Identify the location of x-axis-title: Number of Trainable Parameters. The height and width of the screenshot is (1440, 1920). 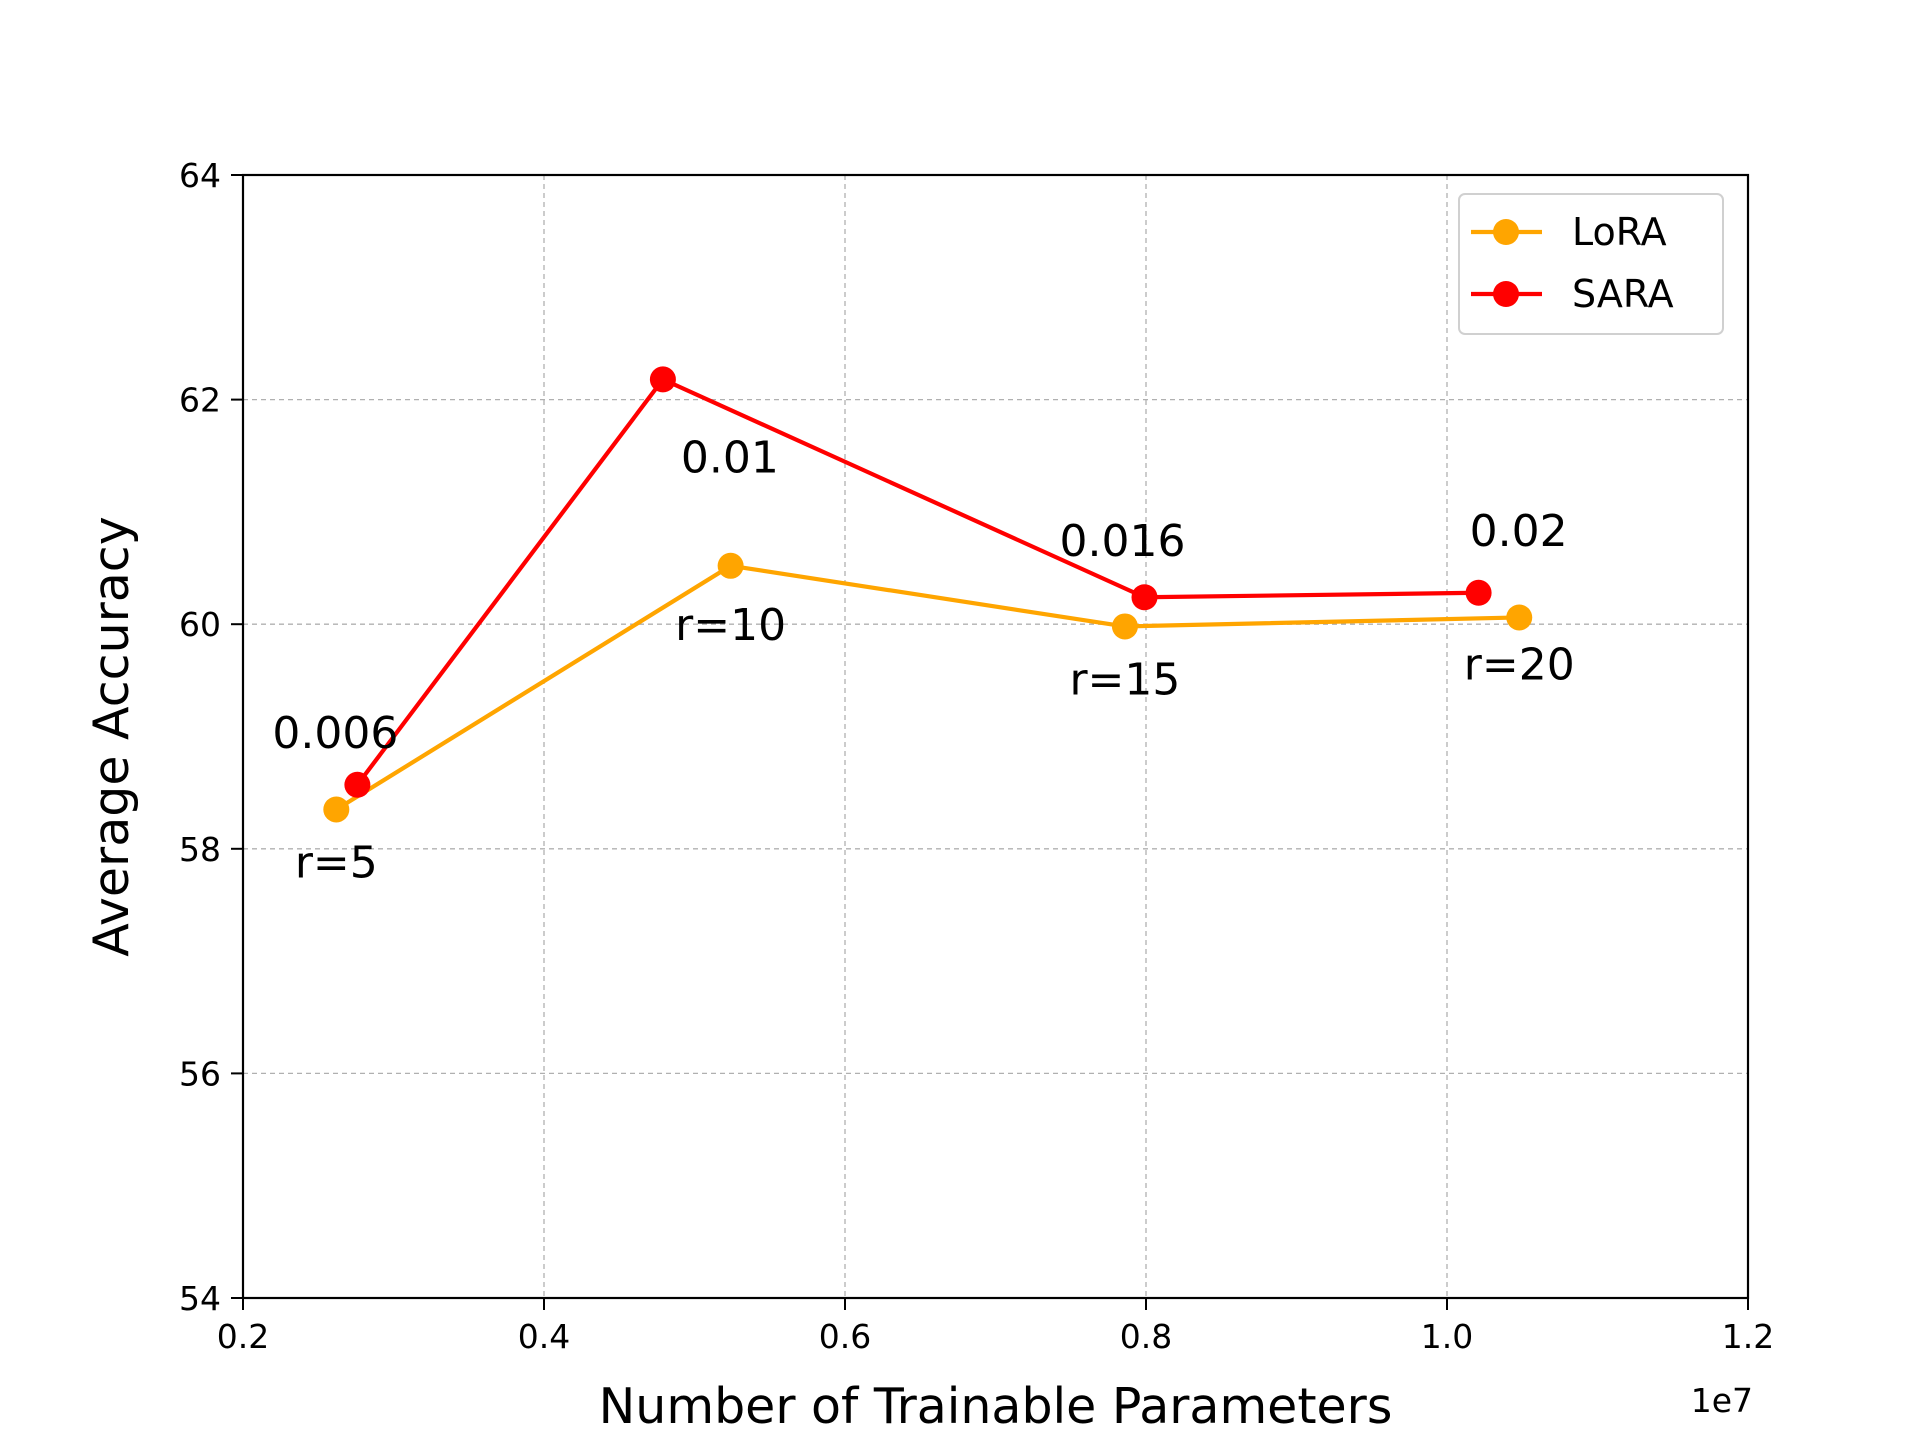
(996, 1406).